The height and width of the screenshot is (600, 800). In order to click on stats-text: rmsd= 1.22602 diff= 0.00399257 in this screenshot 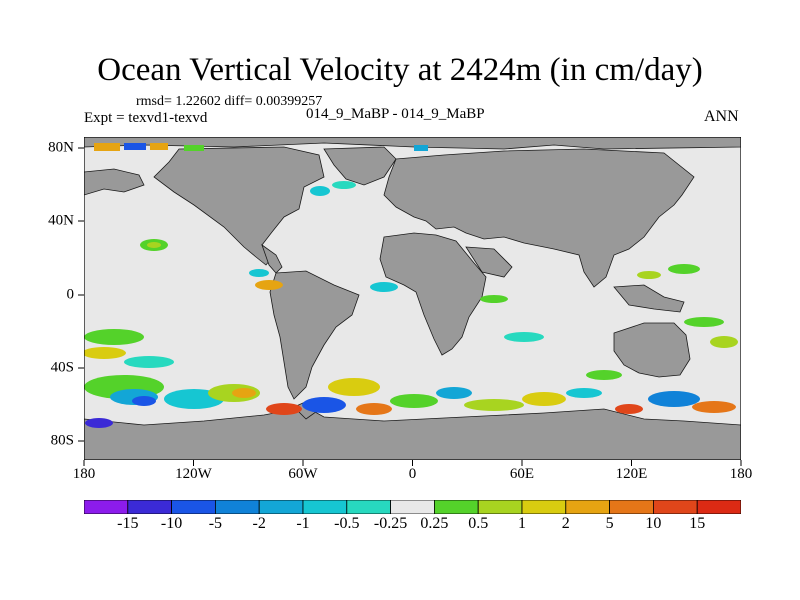, I will do `click(229, 101)`.